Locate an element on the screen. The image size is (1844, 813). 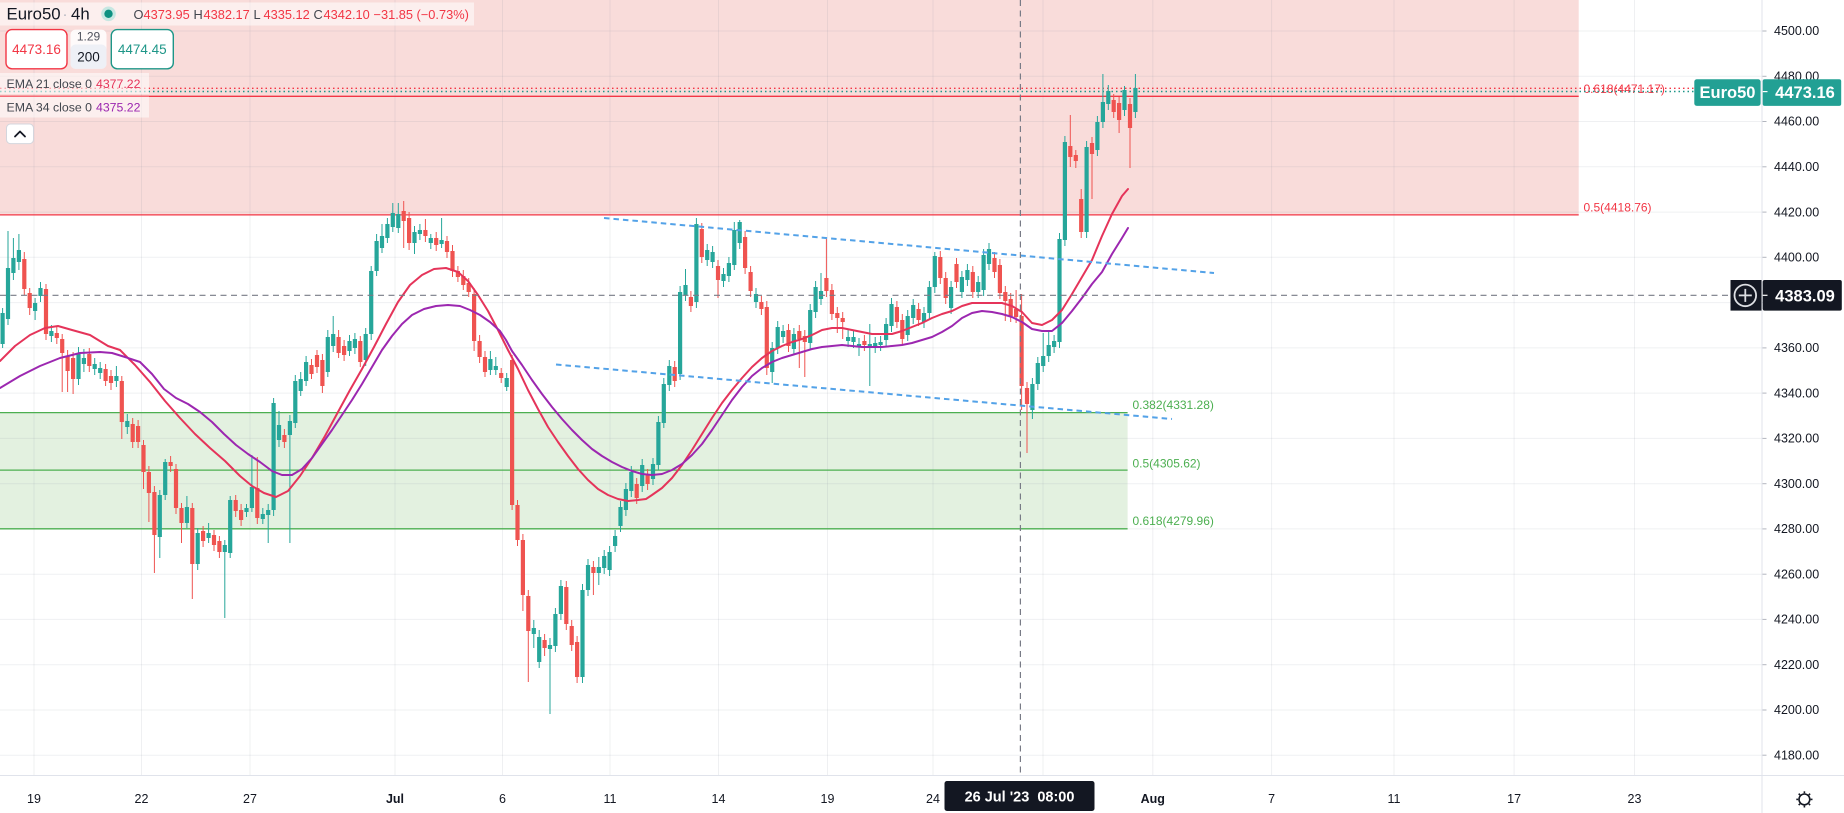
svg-text: 4400.00 is located at coordinates (1796, 258).